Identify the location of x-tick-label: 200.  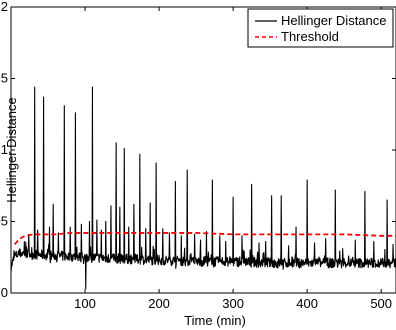
(159, 303).